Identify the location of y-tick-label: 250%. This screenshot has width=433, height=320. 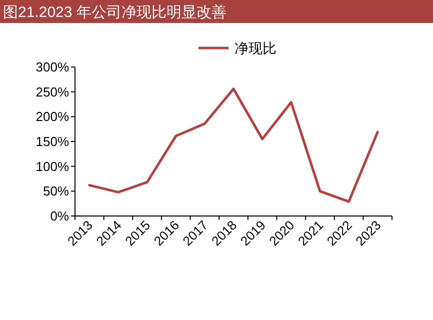
(53, 92).